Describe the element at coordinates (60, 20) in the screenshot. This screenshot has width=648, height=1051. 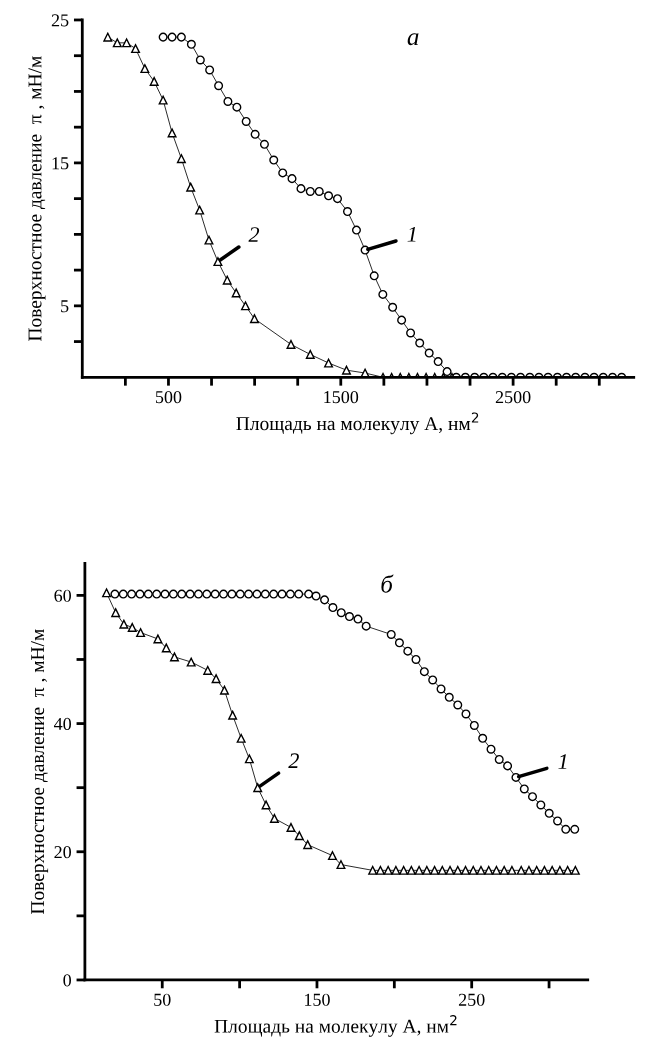
I see `y-tick-label: 25` at that location.